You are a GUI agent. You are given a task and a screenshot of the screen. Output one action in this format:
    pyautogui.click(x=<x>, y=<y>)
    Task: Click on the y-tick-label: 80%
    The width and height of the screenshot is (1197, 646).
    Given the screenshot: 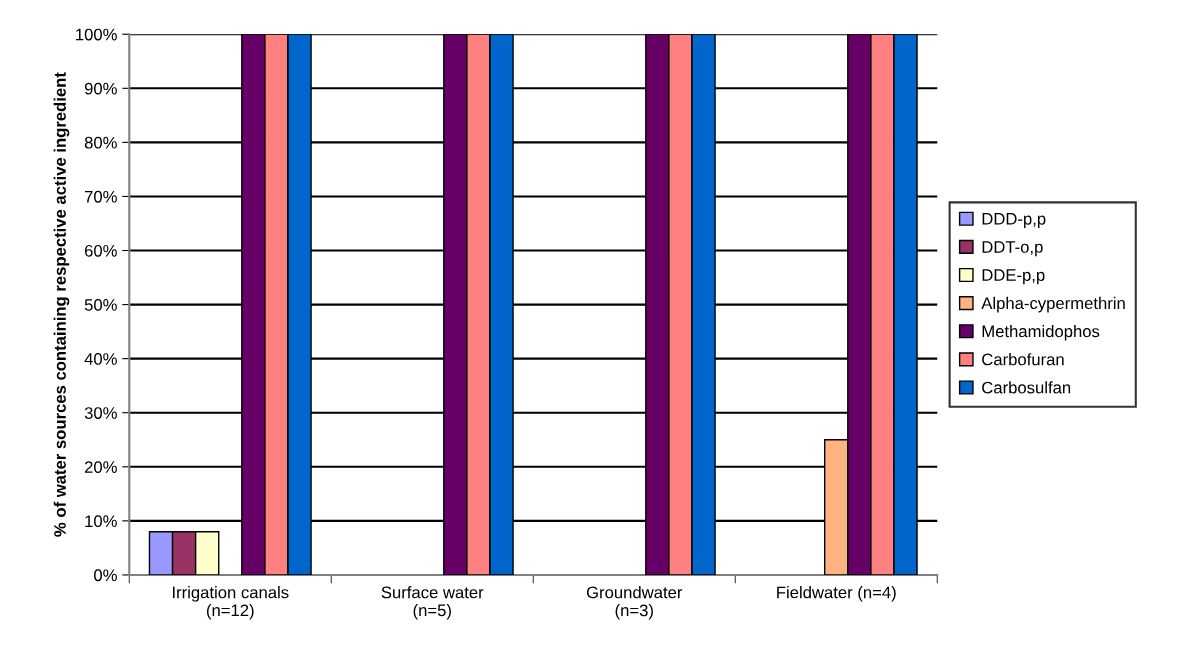 What is the action you would take?
    pyautogui.click(x=100, y=142)
    